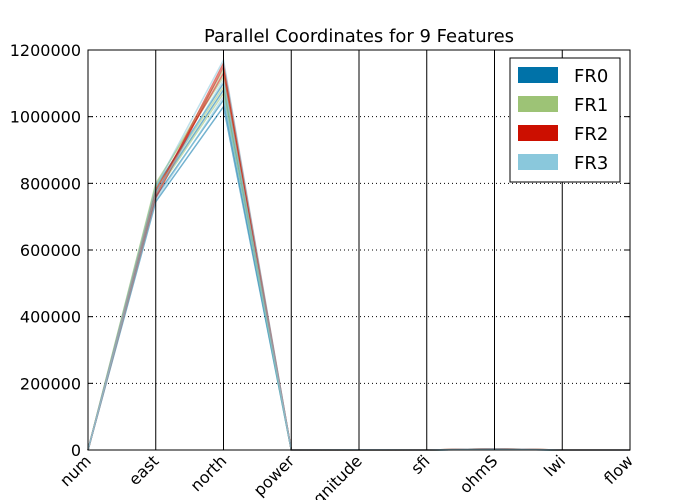 This screenshot has width=700, height=504. I want to click on y-tick-label: 800000, so click(50, 183).